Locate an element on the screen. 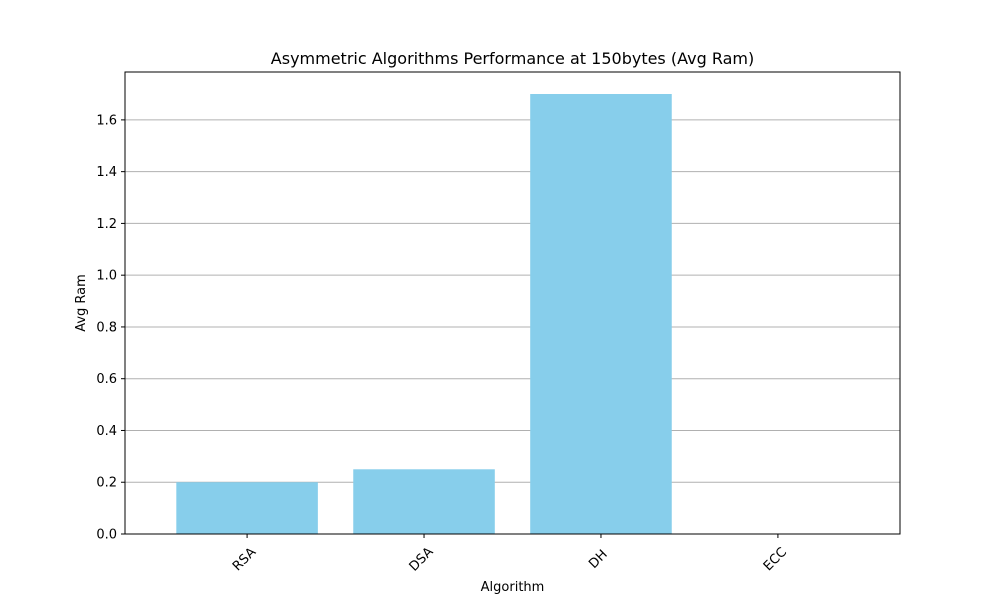 Image resolution: width=1000 pixels, height=600 pixels. bar-dsa is located at coordinates (424, 501).